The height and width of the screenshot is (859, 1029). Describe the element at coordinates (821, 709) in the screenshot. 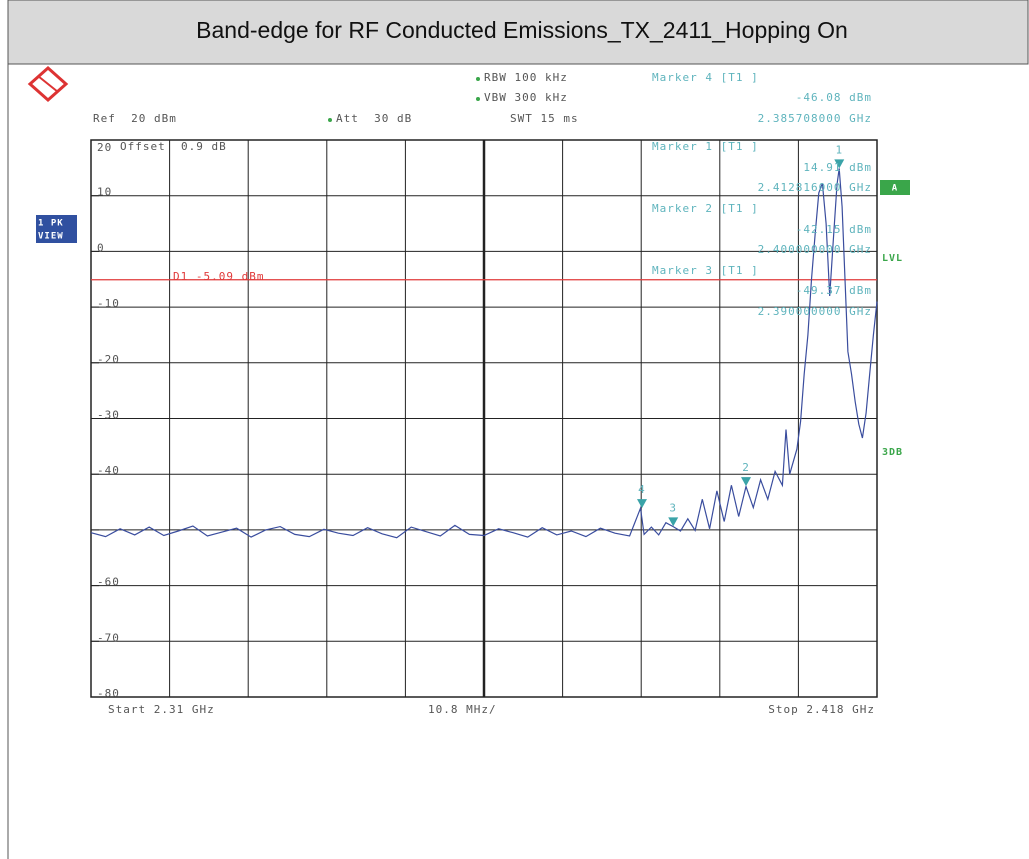

I see `stop: Stop 2.418 GHz` at that location.